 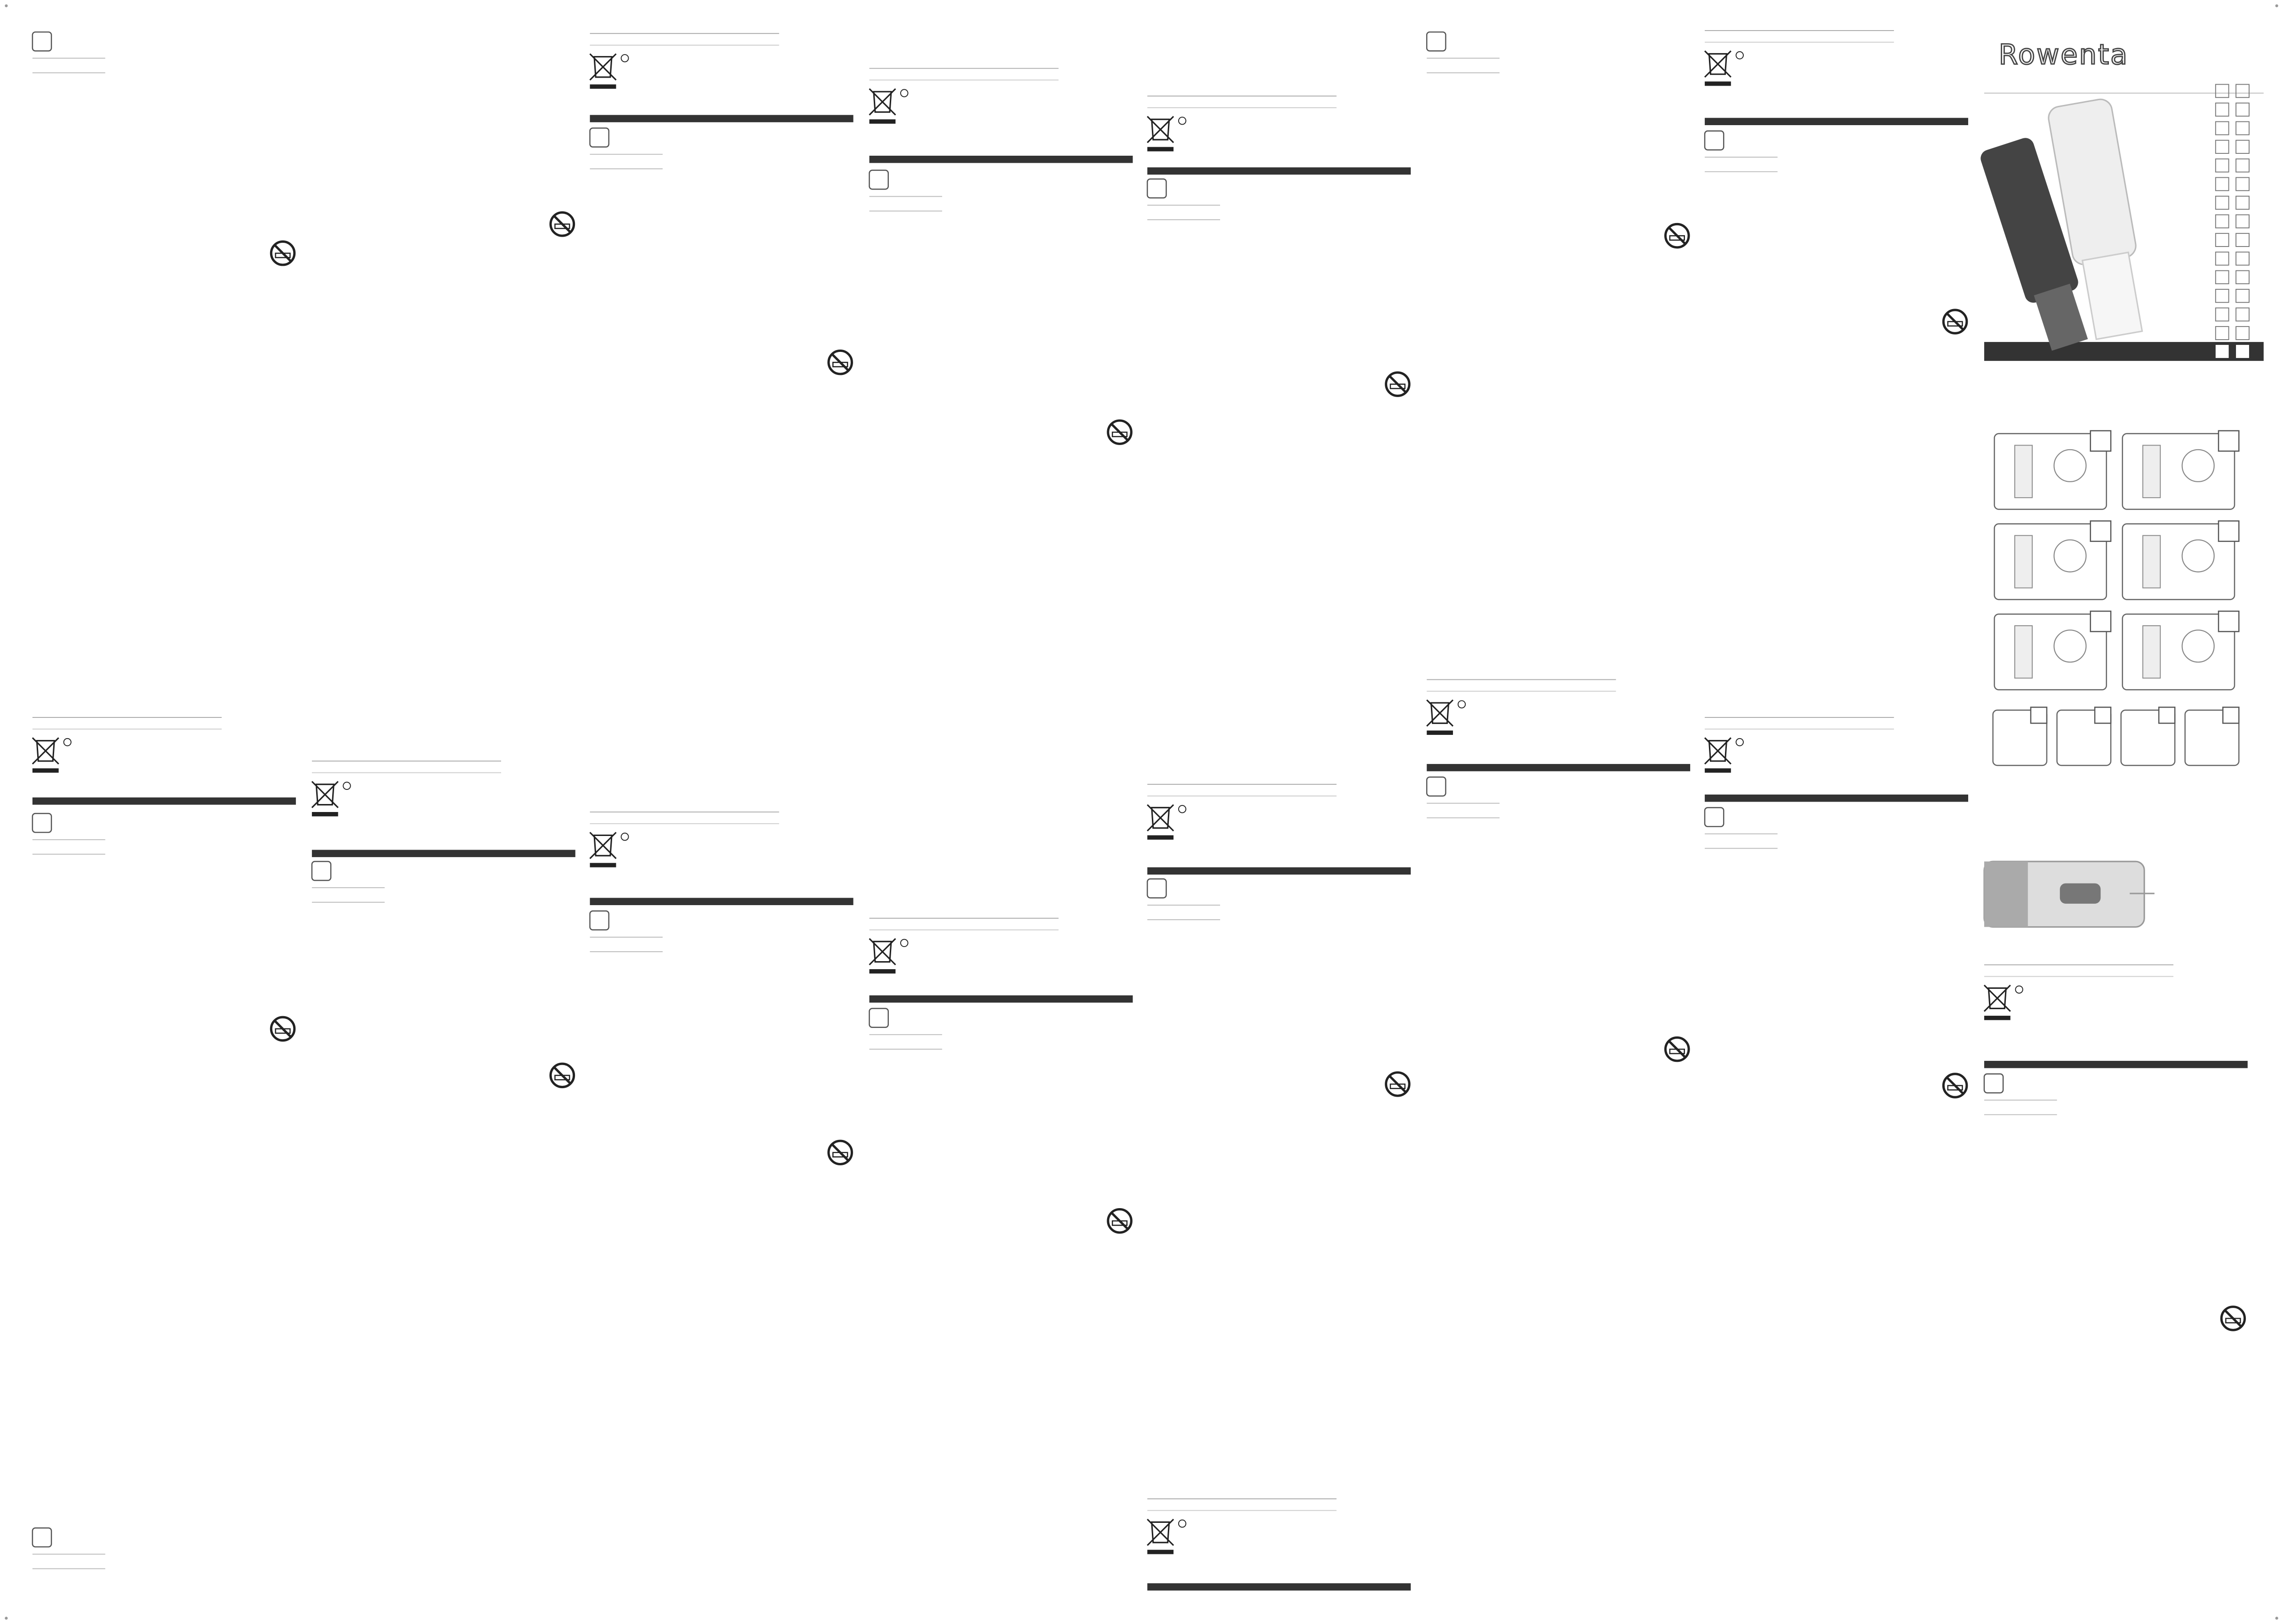 I want to click on brand-logo: Rowenta, so click(x=2064, y=55).